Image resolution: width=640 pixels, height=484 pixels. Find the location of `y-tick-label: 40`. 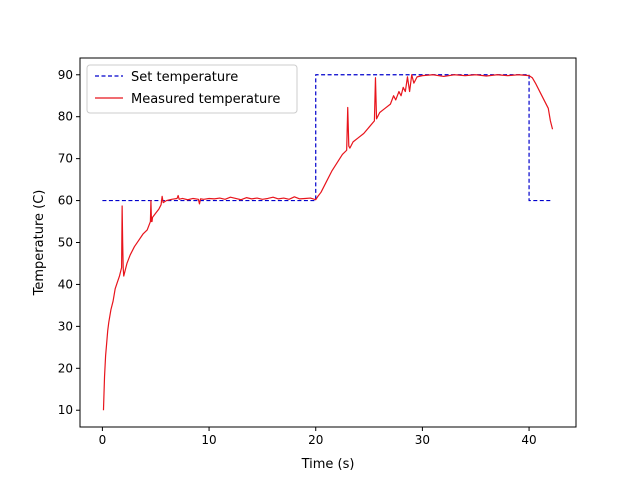

y-tick-label: 40 is located at coordinates (65, 284).